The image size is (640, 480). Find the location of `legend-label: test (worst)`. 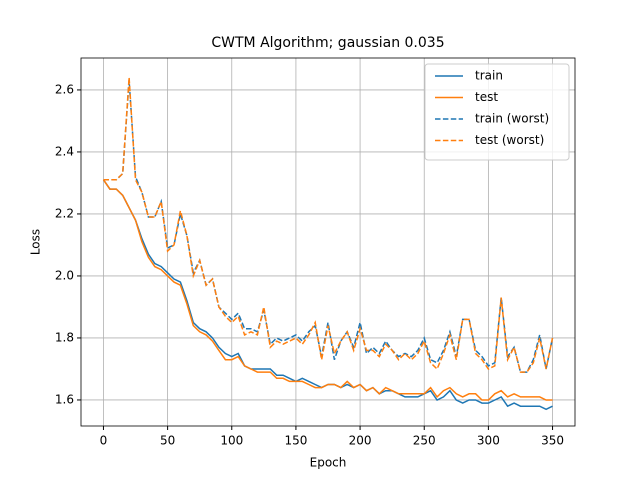

legend-label: test (worst) is located at coordinates (509, 140).